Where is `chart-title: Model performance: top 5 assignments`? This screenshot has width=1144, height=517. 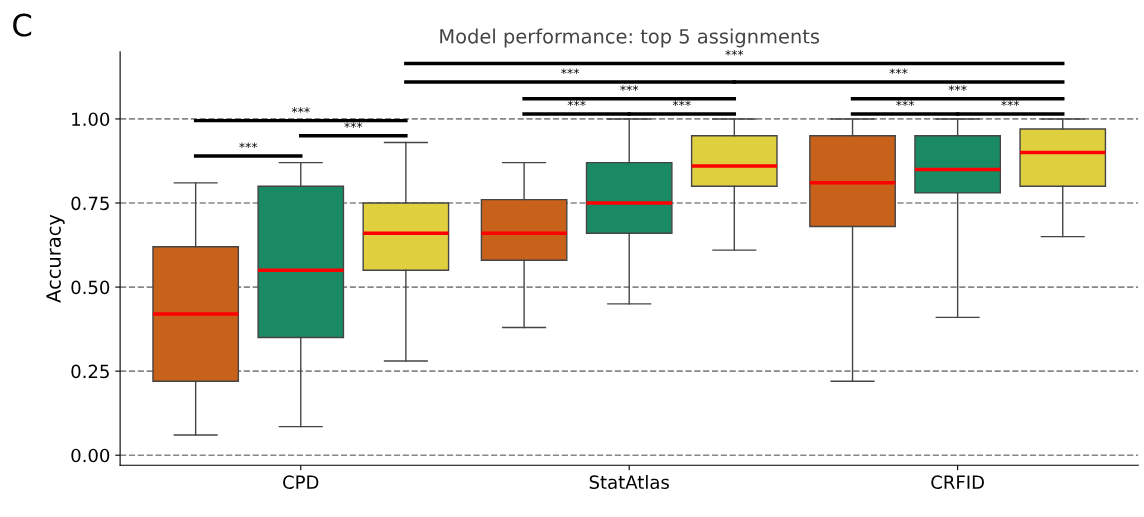
chart-title: Model performance: top 5 assignments is located at coordinates (630, 38).